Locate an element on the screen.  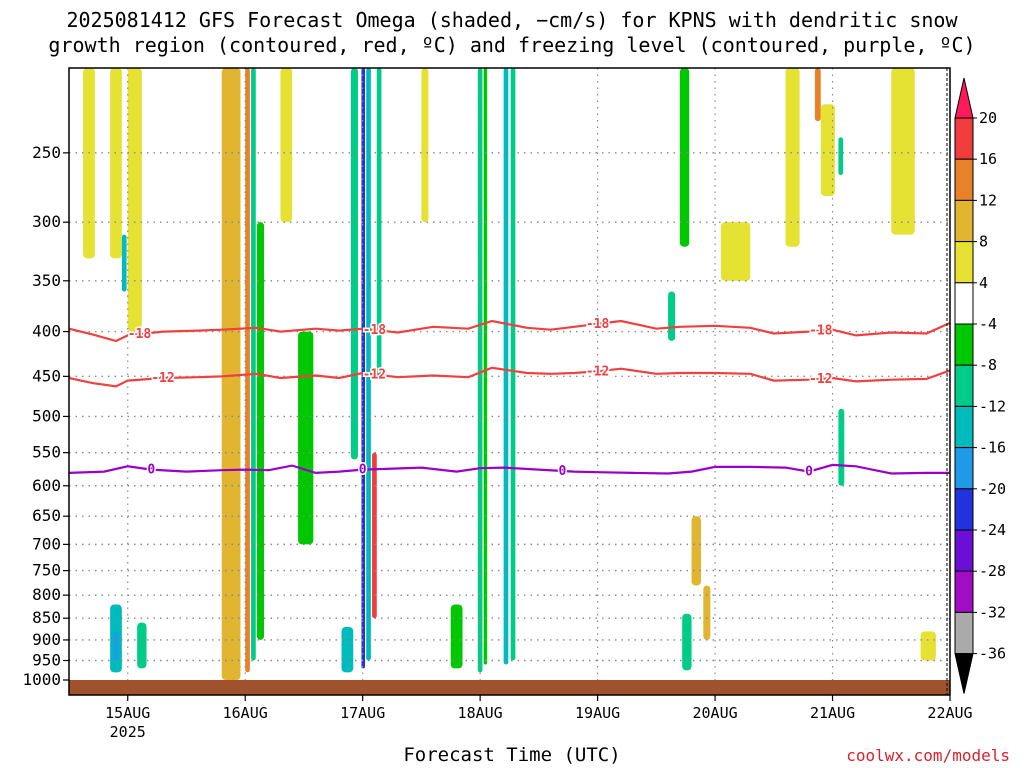
y-tick-label: 750 is located at coordinates (46, 570).